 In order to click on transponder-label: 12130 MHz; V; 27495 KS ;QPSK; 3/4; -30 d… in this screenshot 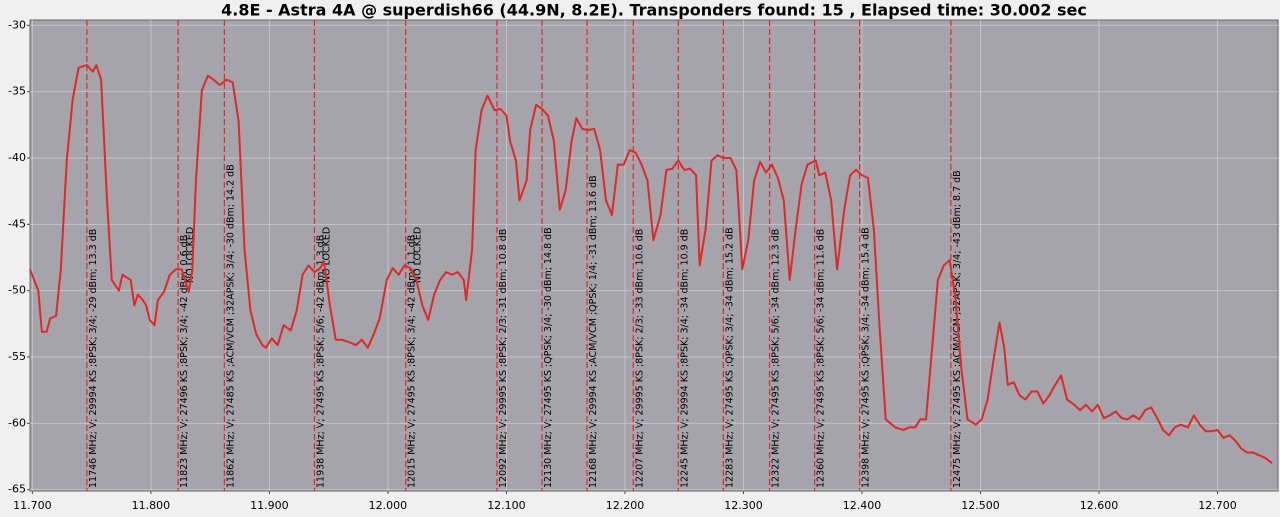, I will do `click(548, 357)`.